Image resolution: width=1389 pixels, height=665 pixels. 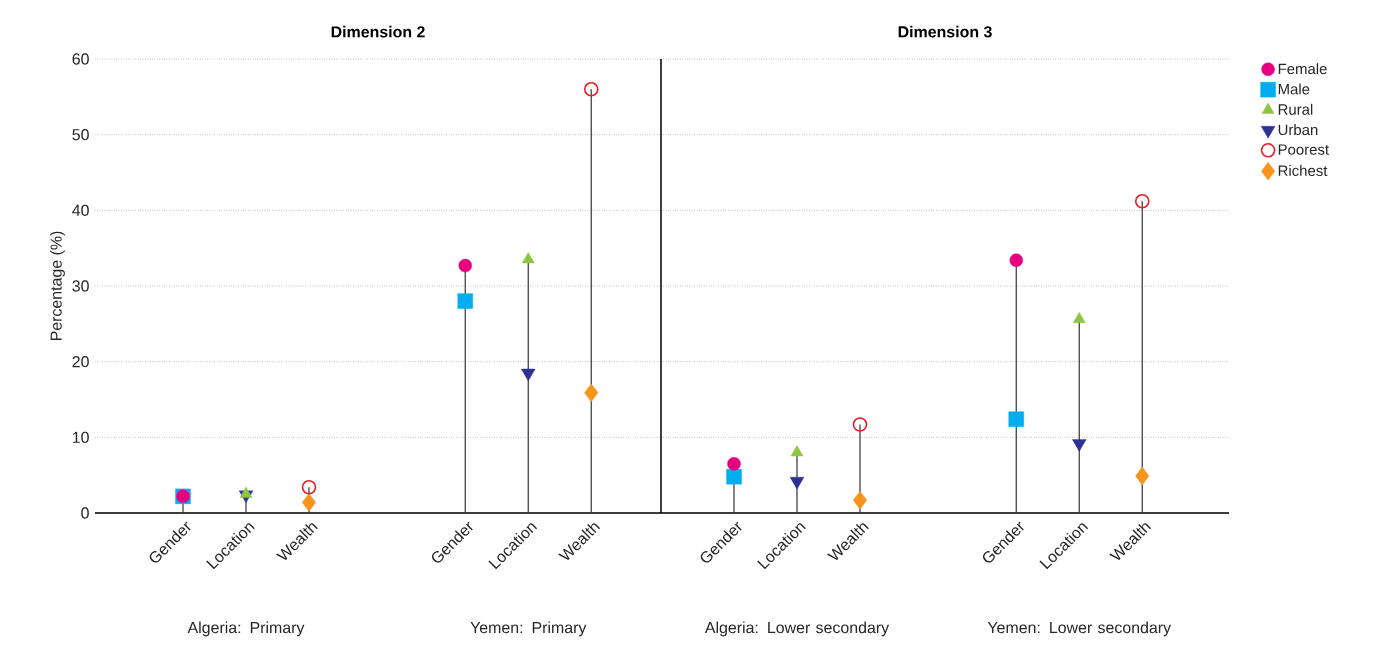 What do you see at coordinates (80, 135) in the screenshot?
I see `y-tick-label: 50` at bounding box center [80, 135].